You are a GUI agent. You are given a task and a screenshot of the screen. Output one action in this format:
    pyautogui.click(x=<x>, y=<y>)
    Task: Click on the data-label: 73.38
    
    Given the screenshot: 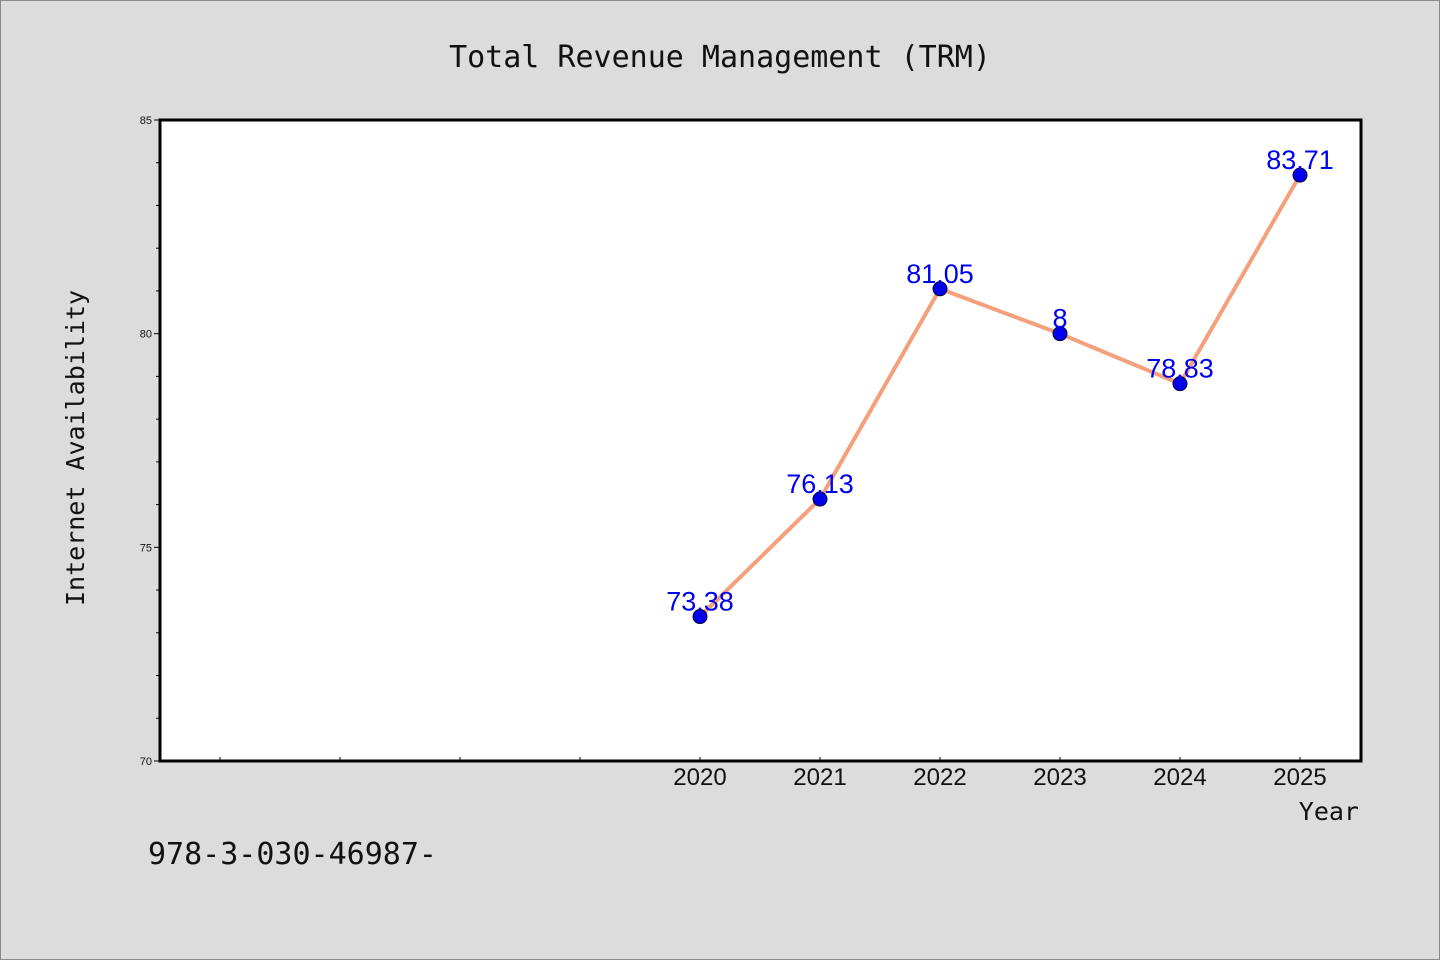 What is the action you would take?
    pyautogui.click(x=700, y=602)
    